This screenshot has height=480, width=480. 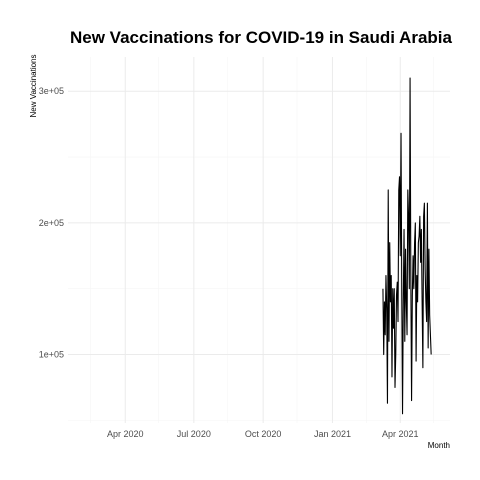 What do you see at coordinates (439, 445) in the screenshot?
I see `x-axis-label: Month` at bounding box center [439, 445].